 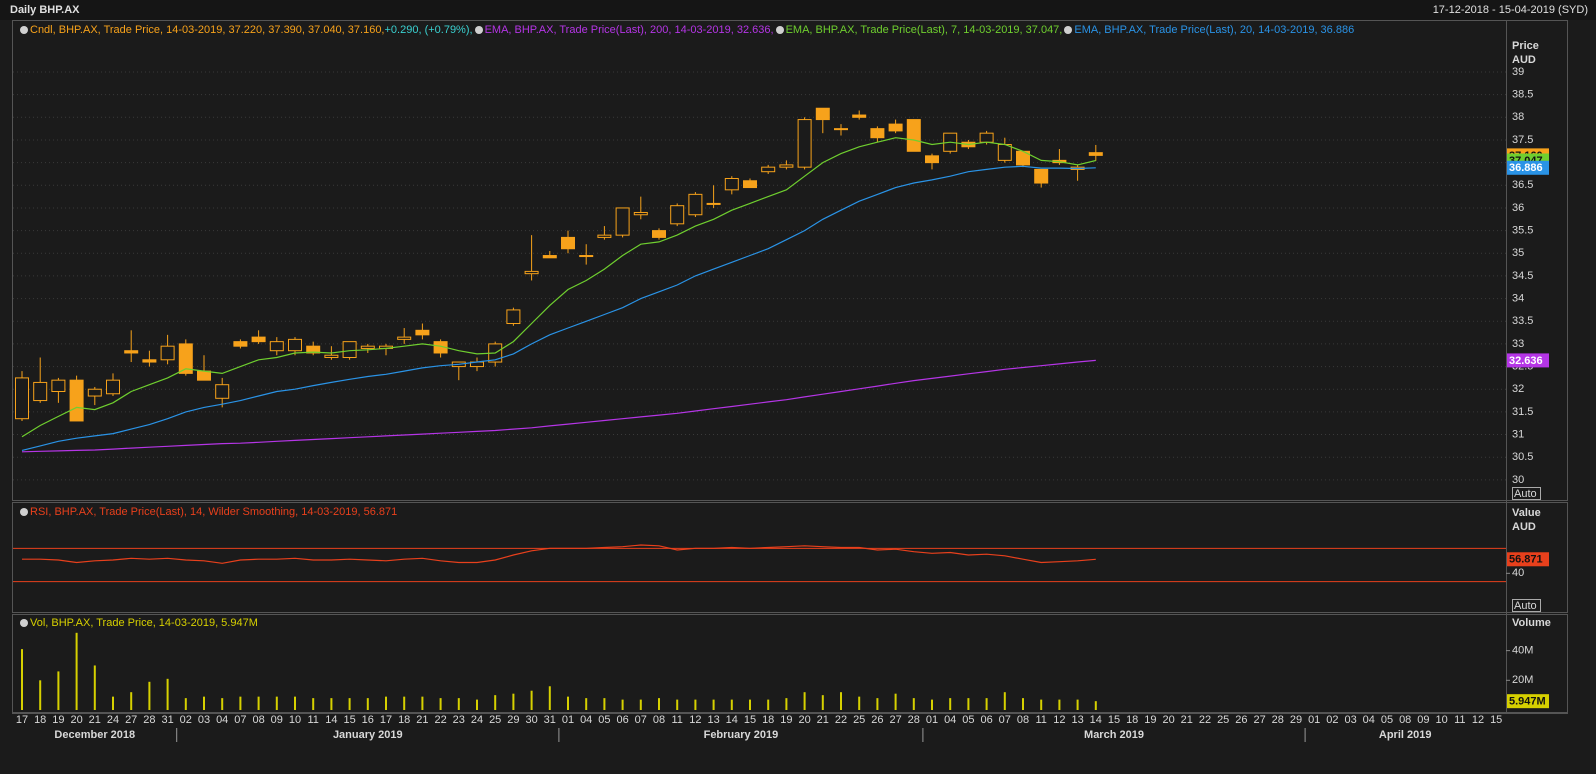 I want to click on x-tick-label: 30, so click(x=531, y=720).